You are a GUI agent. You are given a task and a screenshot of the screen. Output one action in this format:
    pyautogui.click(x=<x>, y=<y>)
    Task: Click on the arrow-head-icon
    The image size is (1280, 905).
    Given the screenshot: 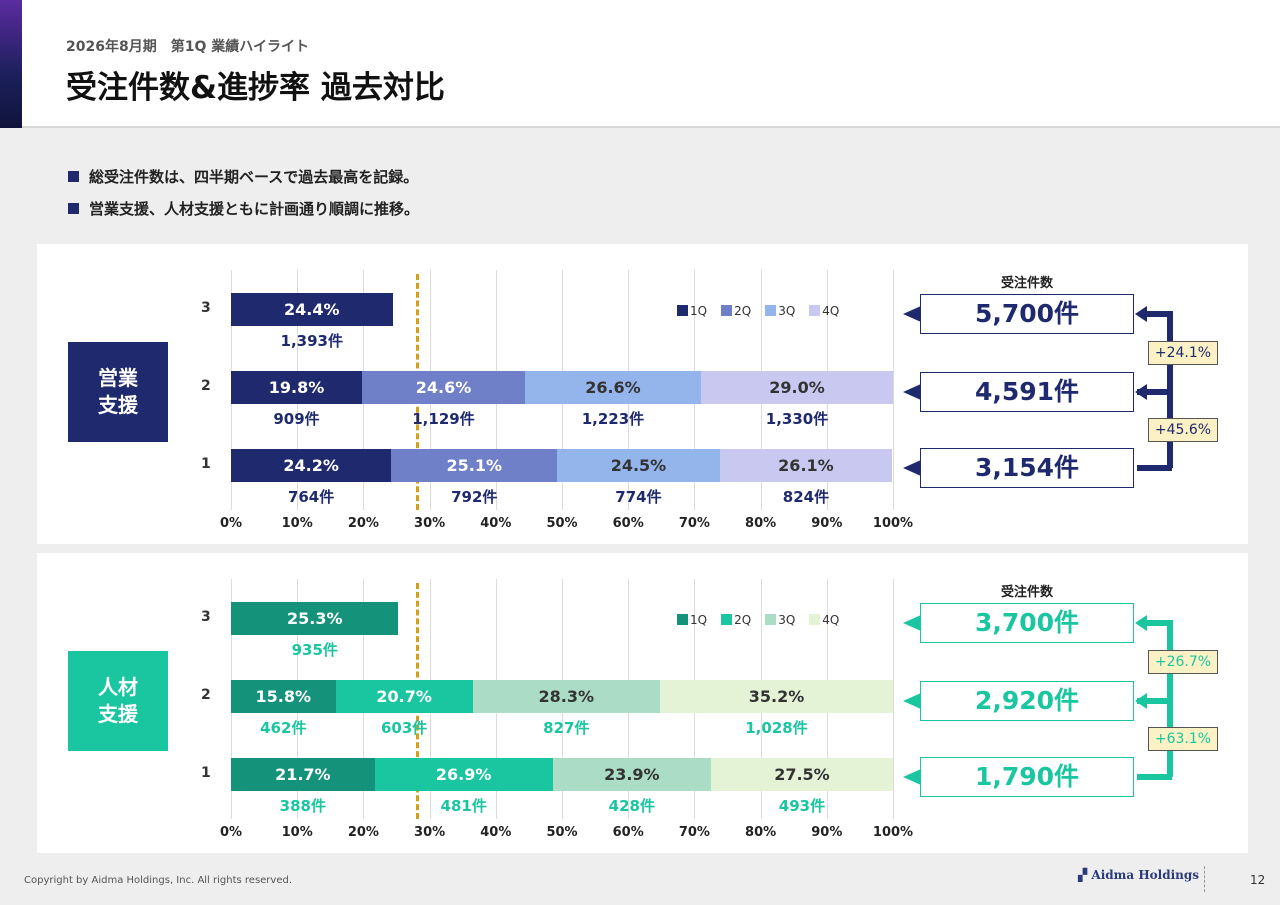 What is the action you would take?
    pyautogui.click(x=1141, y=314)
    